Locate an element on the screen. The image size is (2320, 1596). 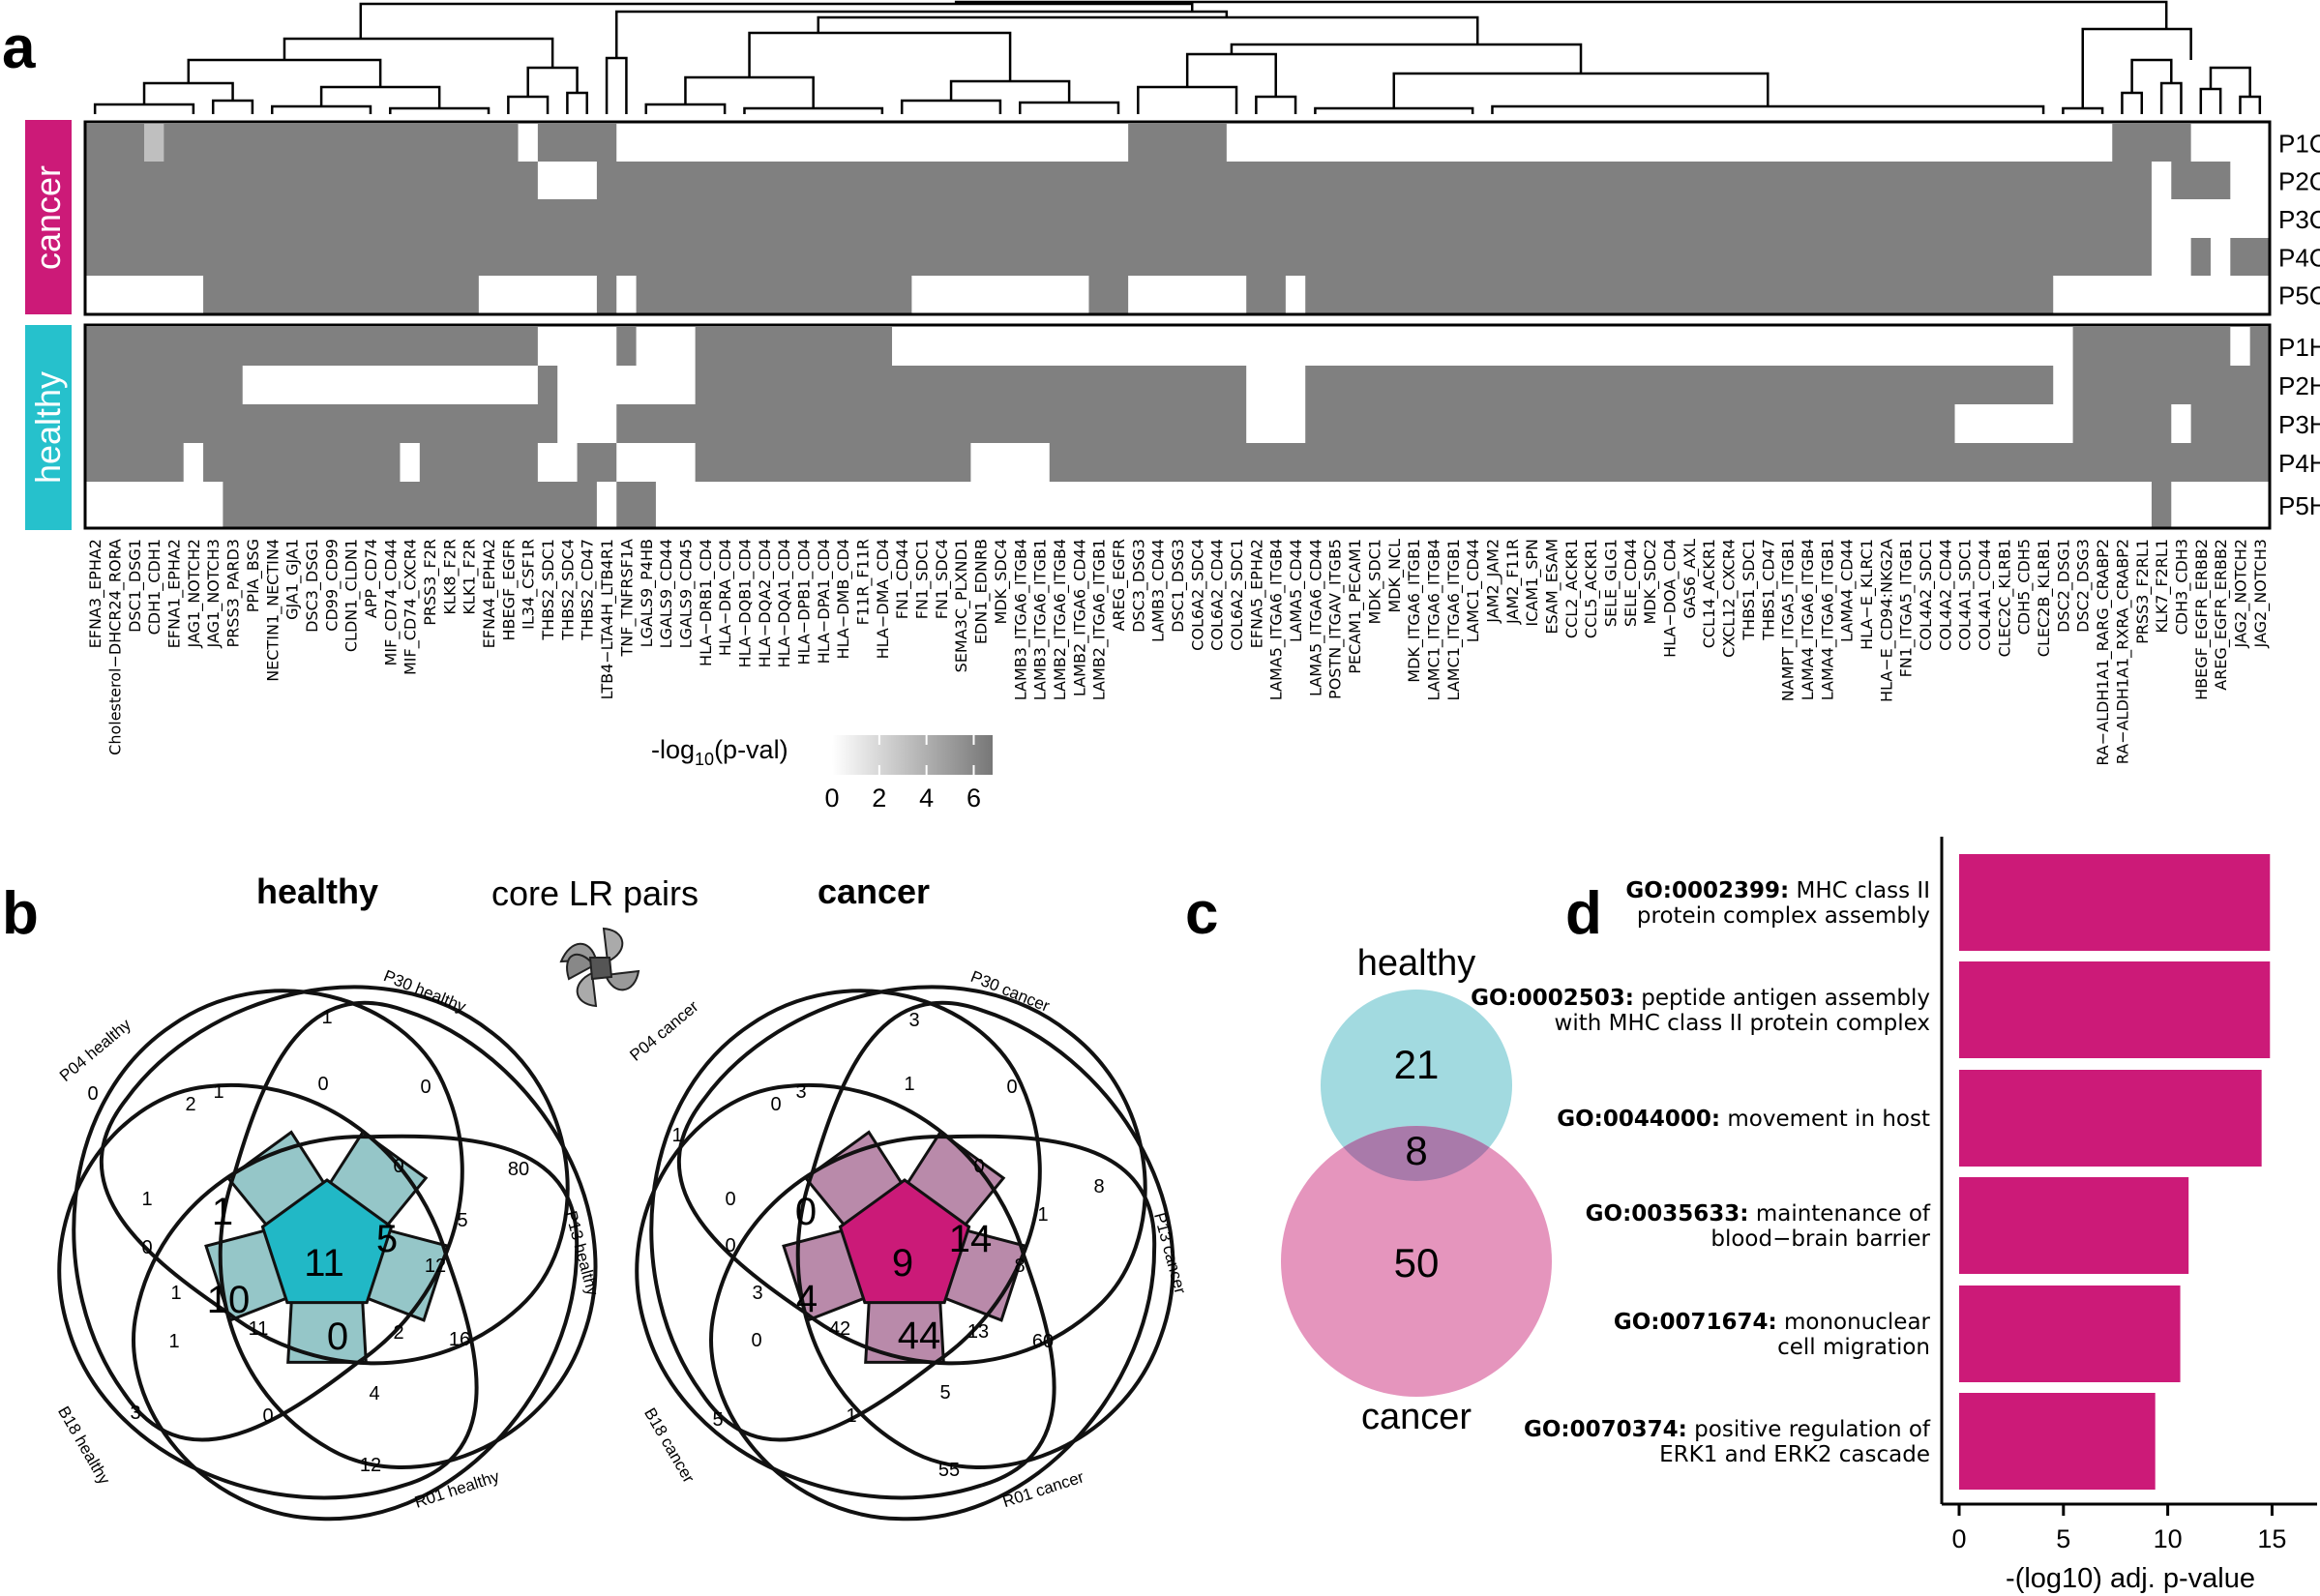
column-label: KLK7_F2RL1 is located at coordinates (2163, 586).